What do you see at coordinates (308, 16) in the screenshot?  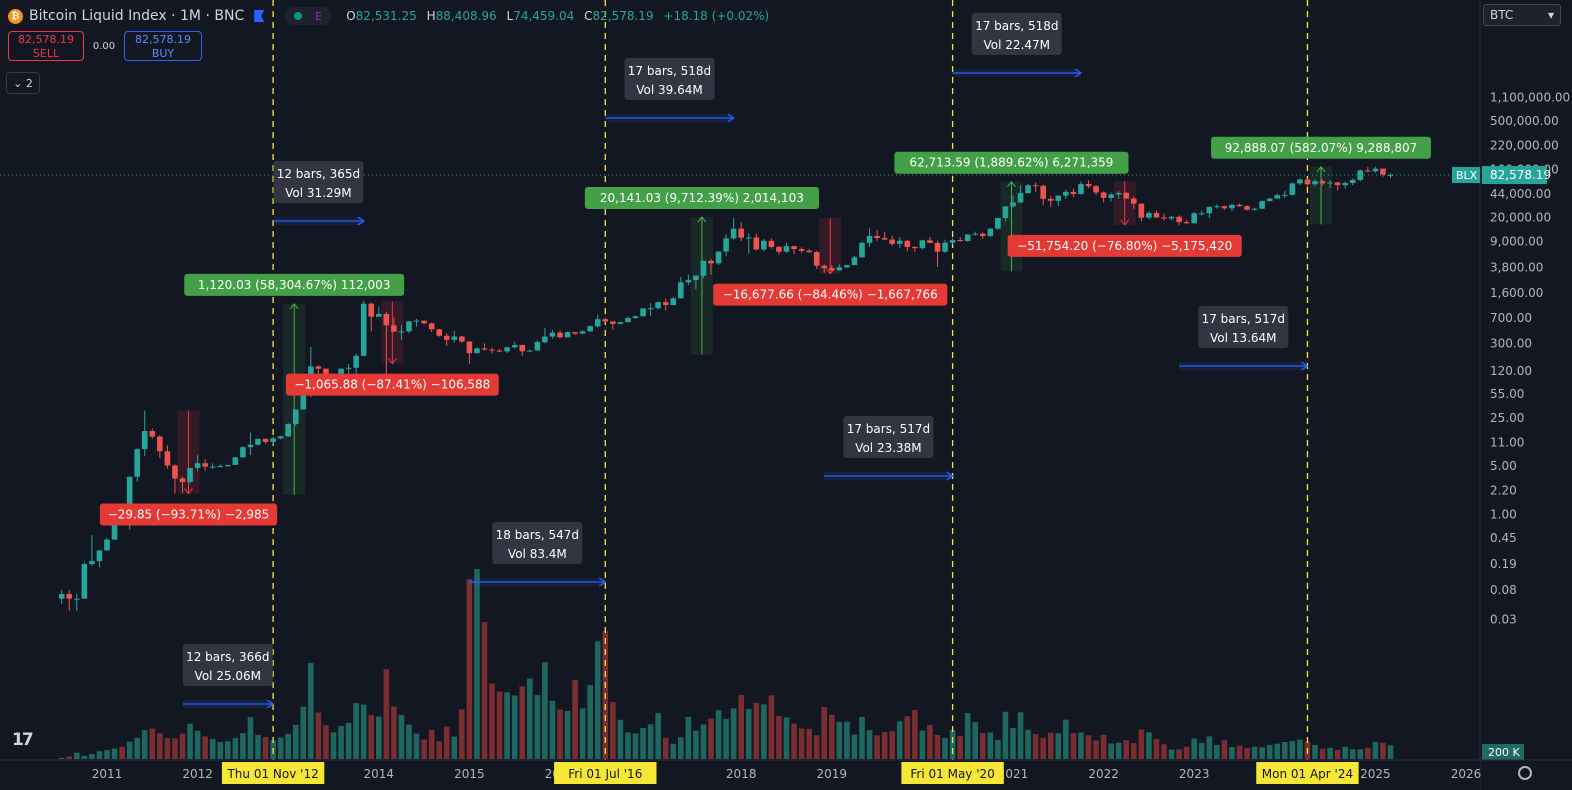 I see `status-pill: E` at bounding box center [308, 16].